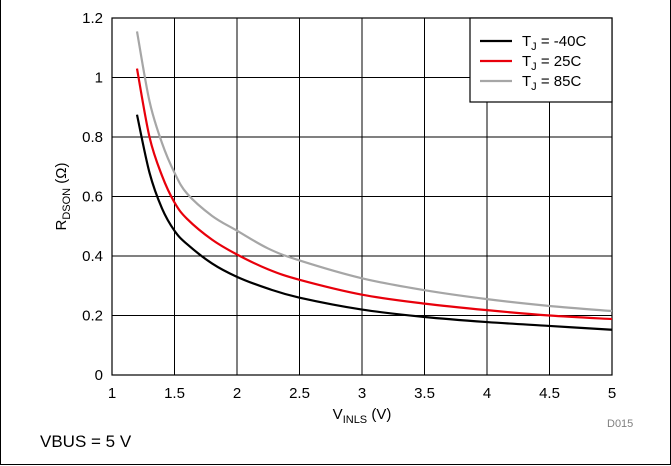 This screenshot has width=671, height=466. Describe the element at coordinates (92, 197) in the screenshot. I see `y-tick-label: 0.6` at that location.